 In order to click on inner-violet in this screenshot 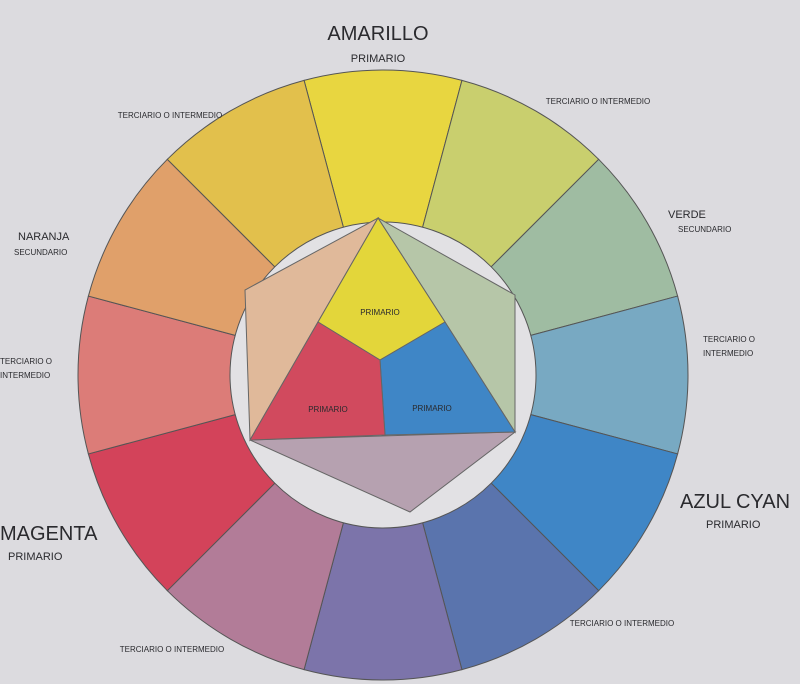, I will do `click(383, 472)`.